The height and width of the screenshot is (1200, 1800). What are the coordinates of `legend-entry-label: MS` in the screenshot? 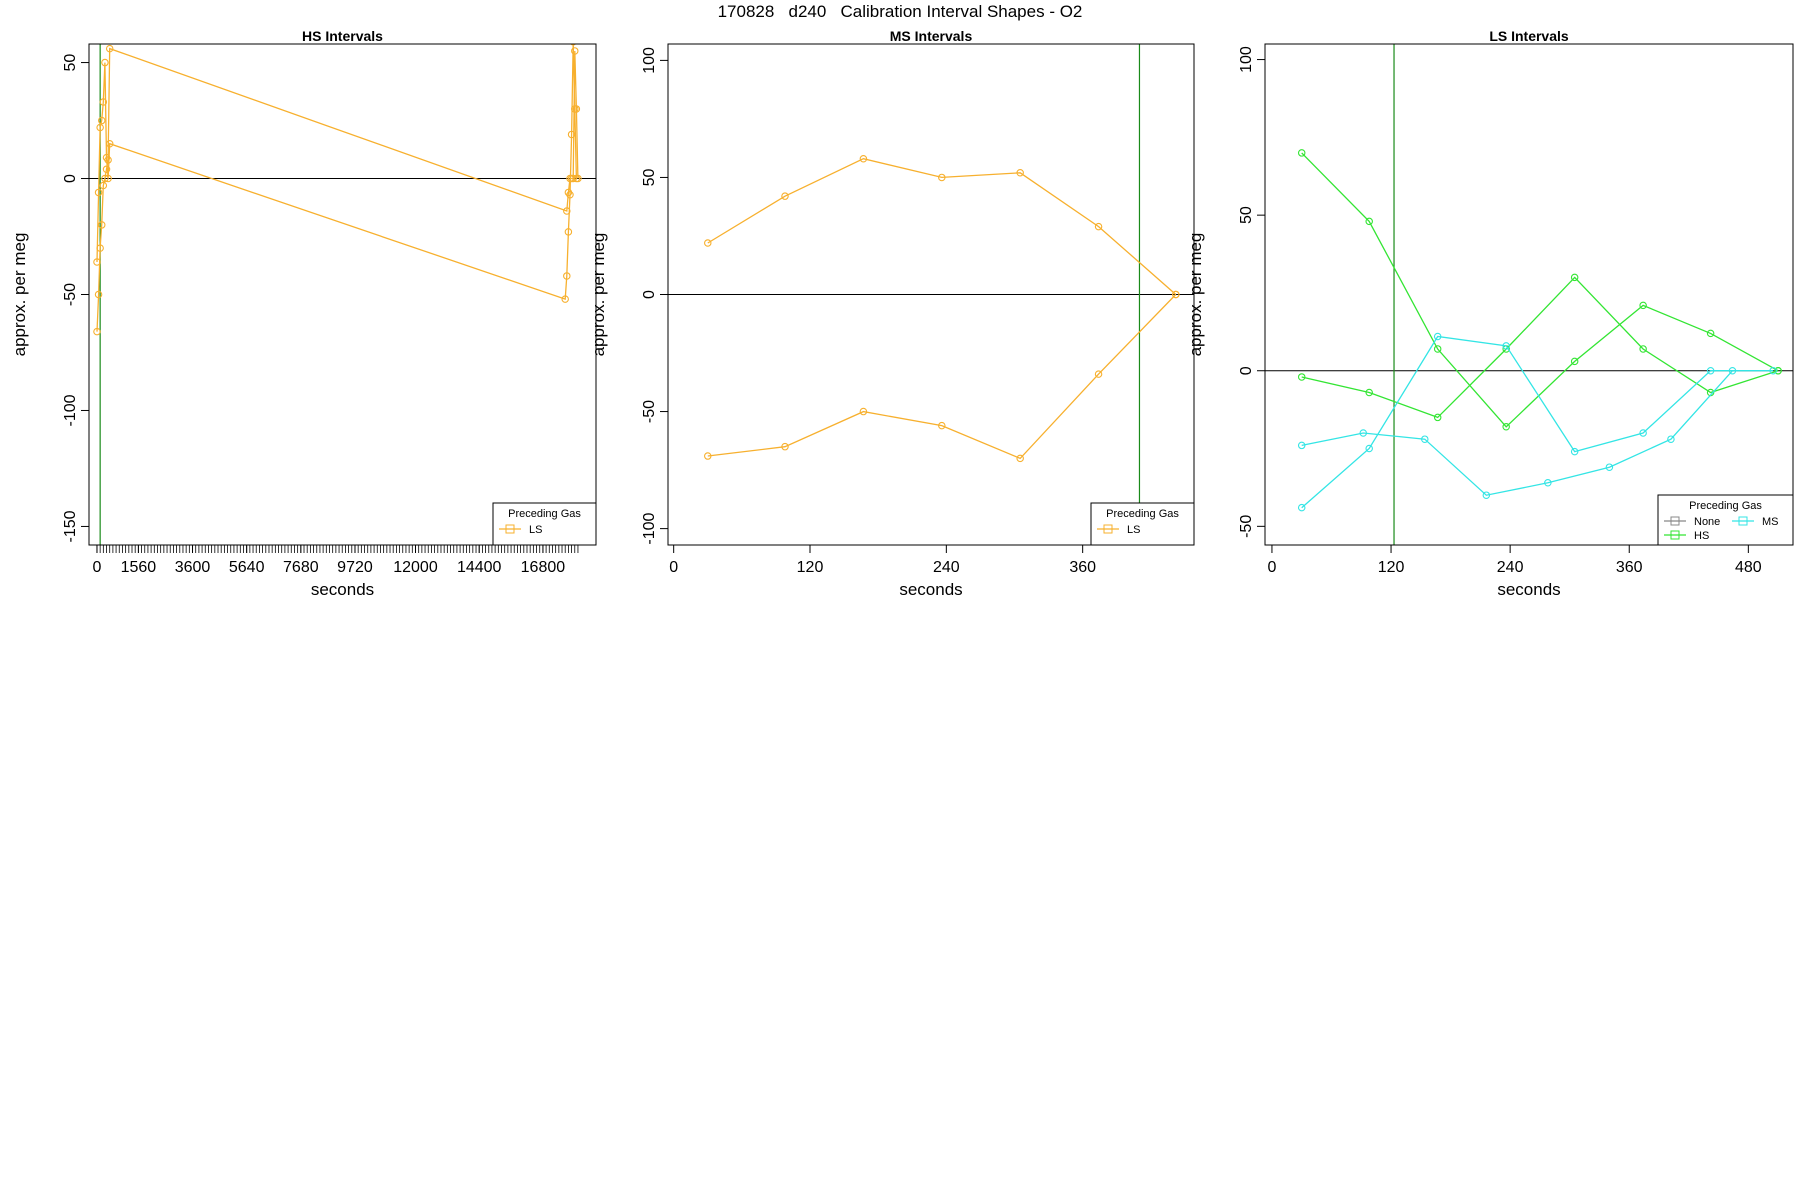 It's located at (1770, 522).